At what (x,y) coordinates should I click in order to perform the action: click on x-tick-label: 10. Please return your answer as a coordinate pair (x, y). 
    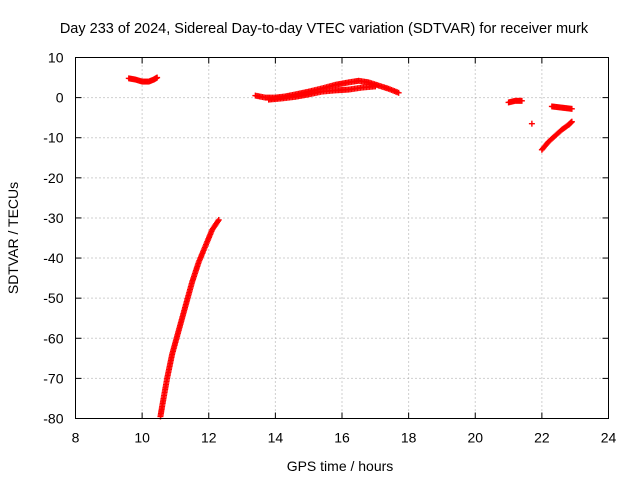
    Looking at the image, I should click on (142, 438).